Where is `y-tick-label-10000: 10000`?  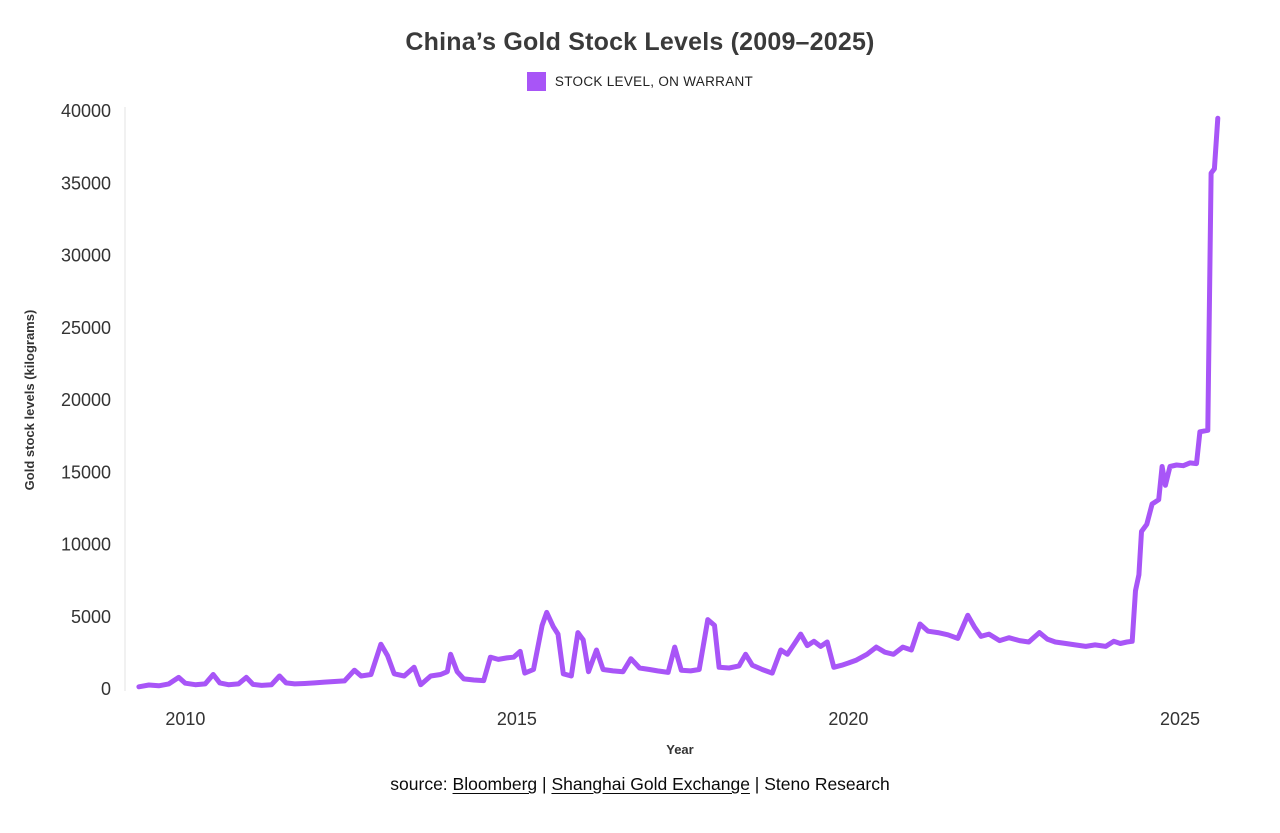
y-tick-label-10000: 10000 is located at coordinates (86, 545).